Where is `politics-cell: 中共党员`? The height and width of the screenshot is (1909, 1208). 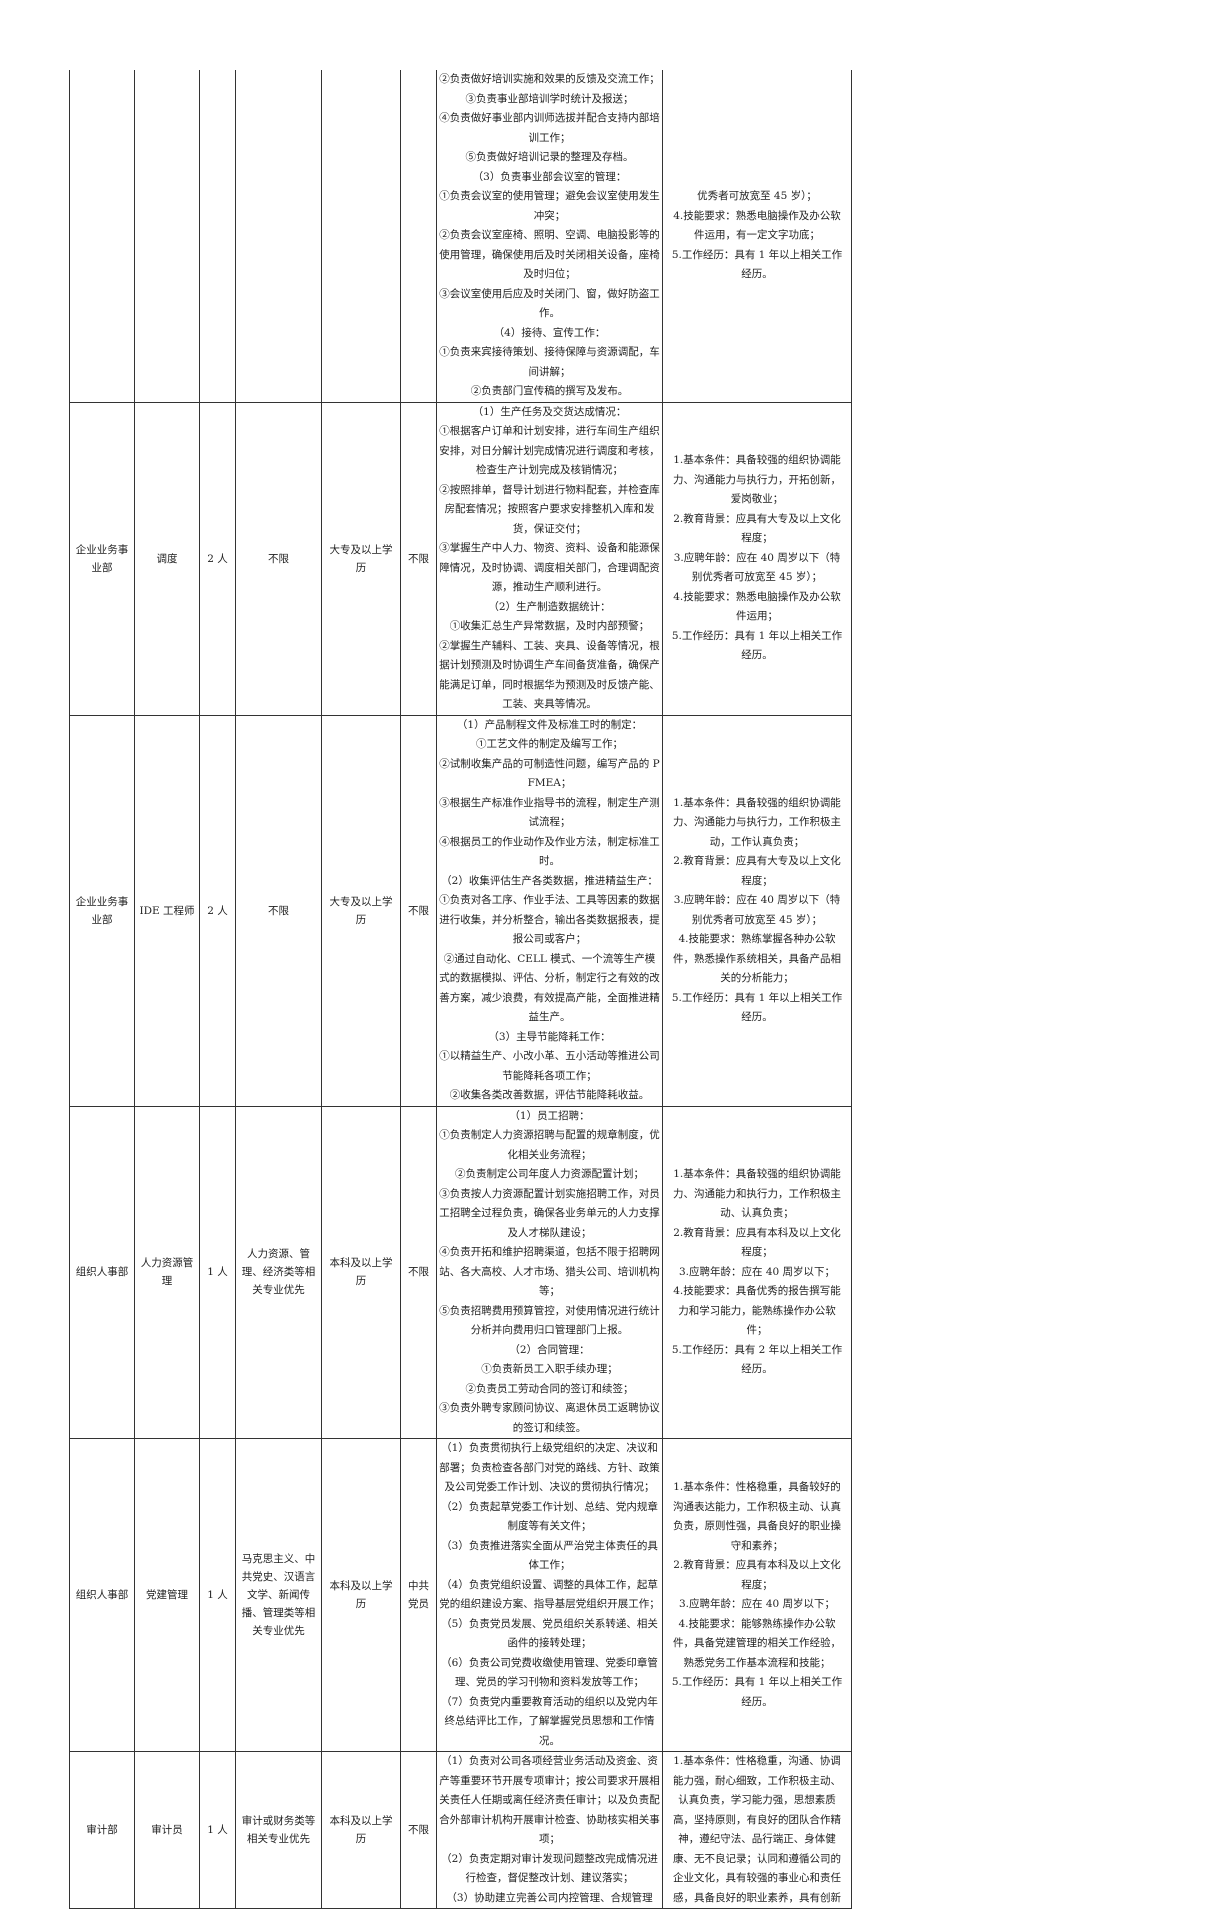 politics-cell: 中共党员 is located at coordinates (418, 1595).